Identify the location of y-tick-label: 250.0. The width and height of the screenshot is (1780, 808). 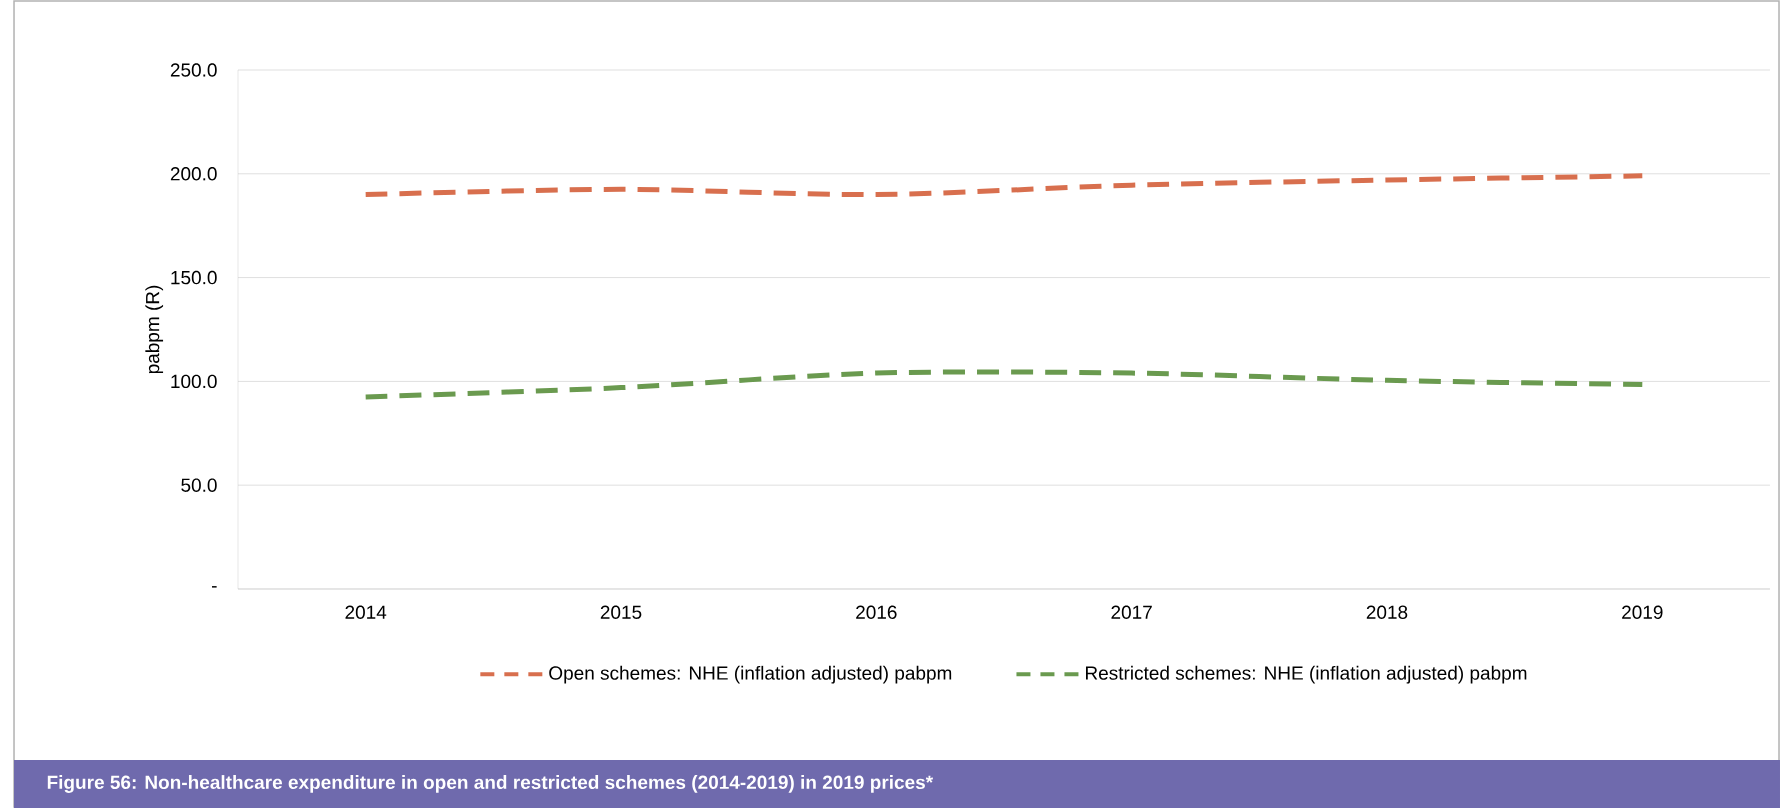
(193, 70).